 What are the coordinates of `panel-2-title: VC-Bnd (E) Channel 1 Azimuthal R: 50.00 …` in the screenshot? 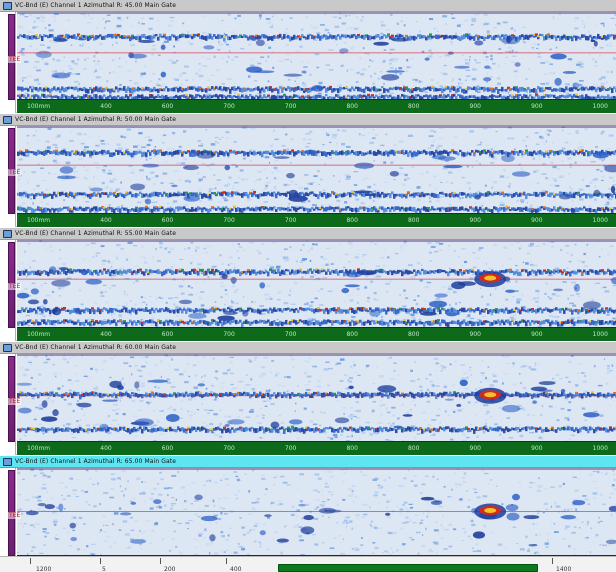 It's located at (95, 119).